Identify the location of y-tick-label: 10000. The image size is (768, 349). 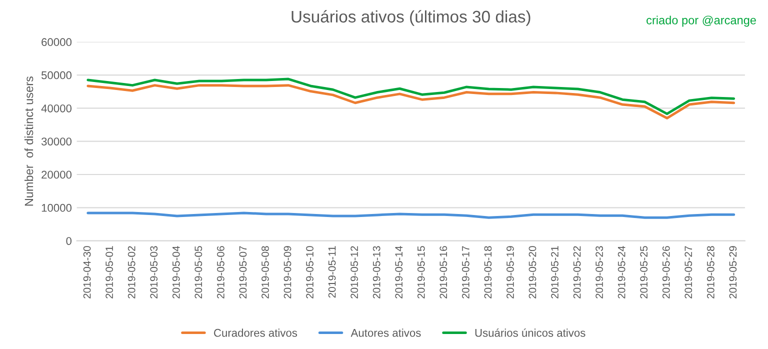
(57, 208).